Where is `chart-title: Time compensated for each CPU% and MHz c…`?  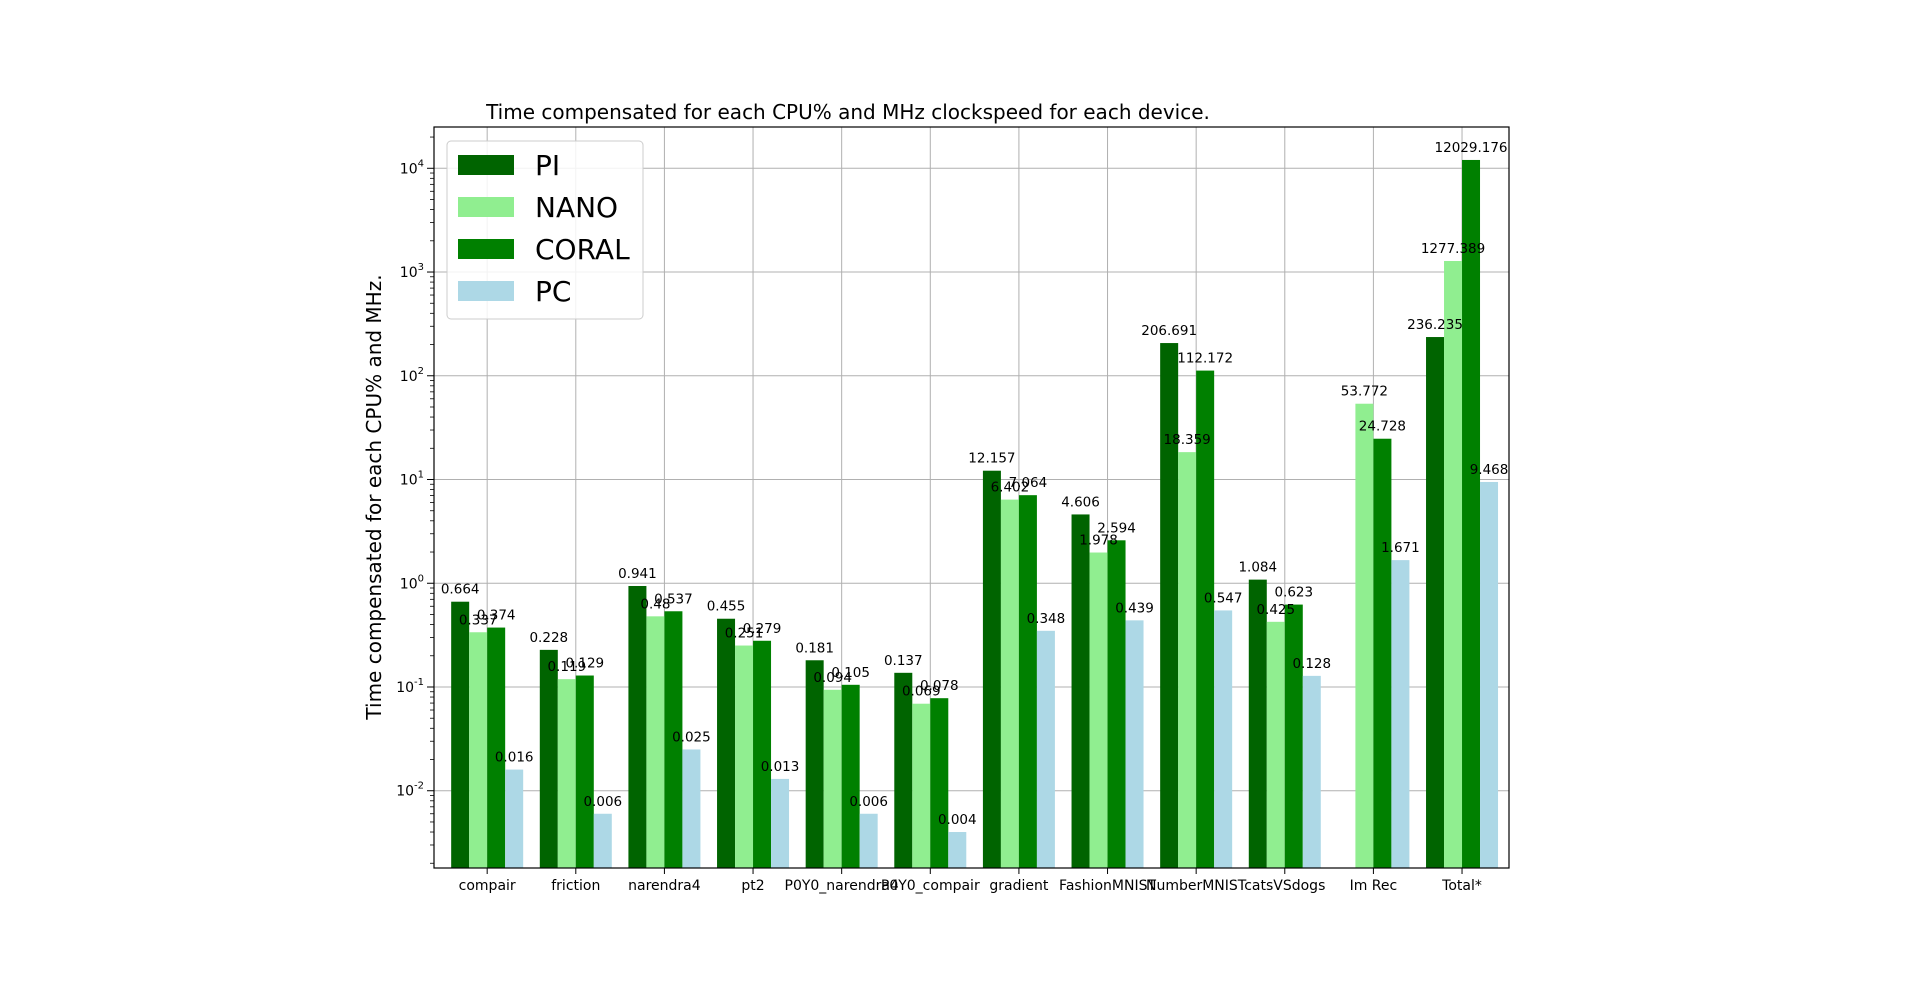 chart-title: Time compensated for each CPU% and MHz c… is located at coordinates (847, 112).